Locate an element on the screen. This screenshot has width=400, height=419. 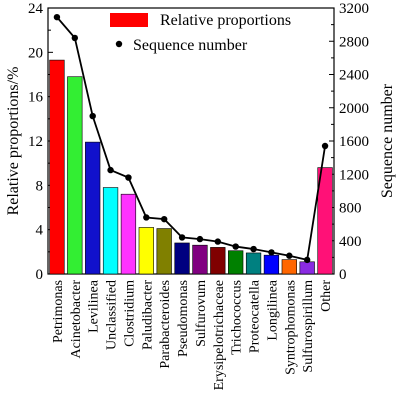
bar-levilinea is located at coordinates (93, 208).